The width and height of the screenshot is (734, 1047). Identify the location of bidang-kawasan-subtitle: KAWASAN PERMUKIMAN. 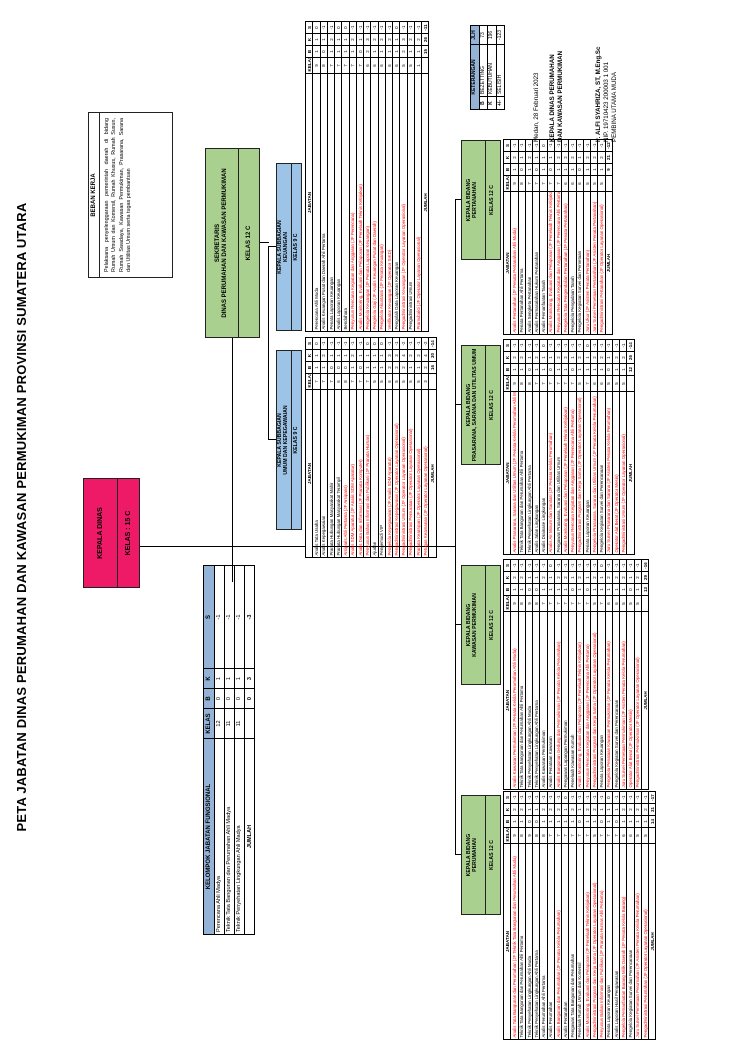
(475, 625).